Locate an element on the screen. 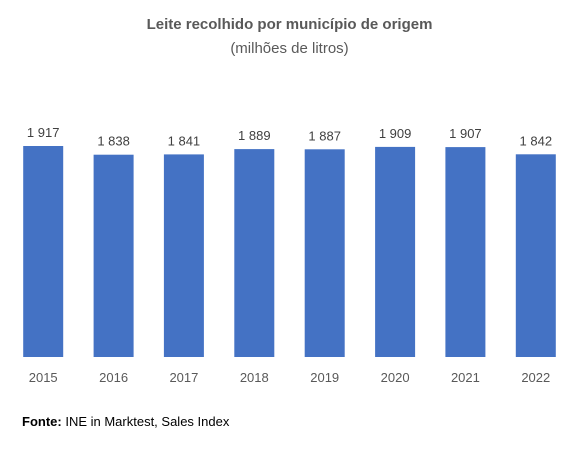  value-label-2020: 1 909 is located at coordinates (395, 133).